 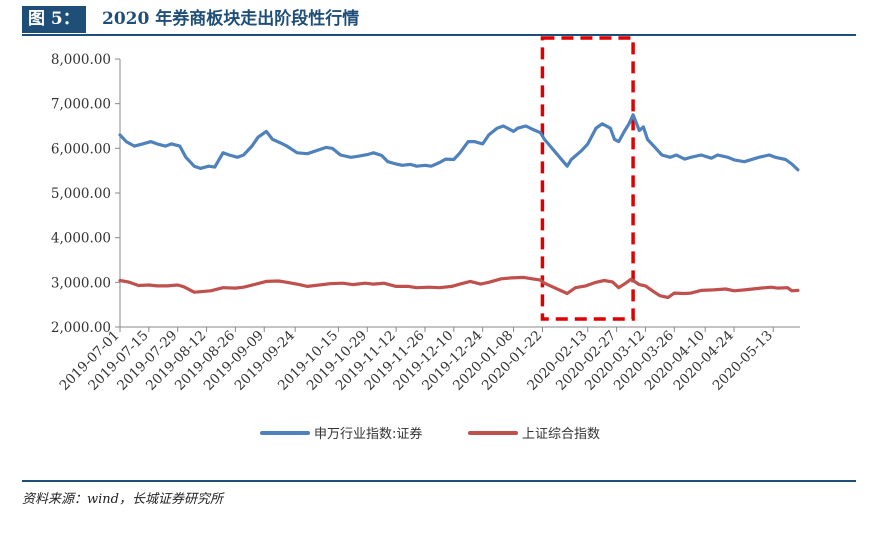 I want to click on legend-layer: 申万行业指数:证券 上证综合指数, so click(x=430, y=434).